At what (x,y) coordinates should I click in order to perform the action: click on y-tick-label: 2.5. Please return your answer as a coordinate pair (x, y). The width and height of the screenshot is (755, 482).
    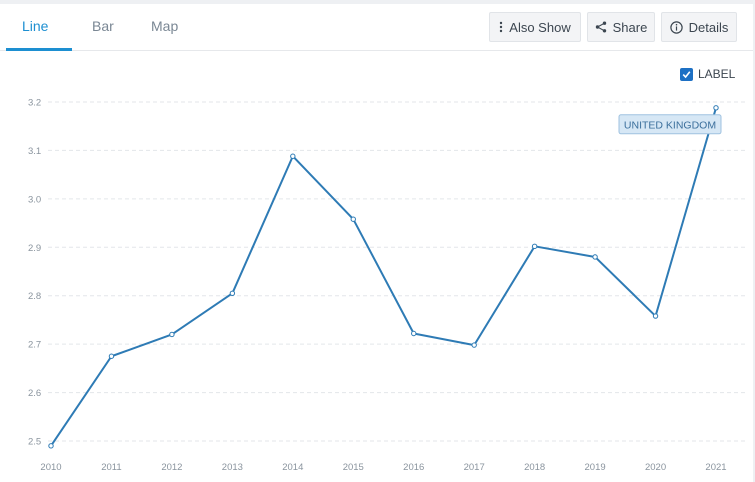
    Looking at the image, I should click on (34, 442).